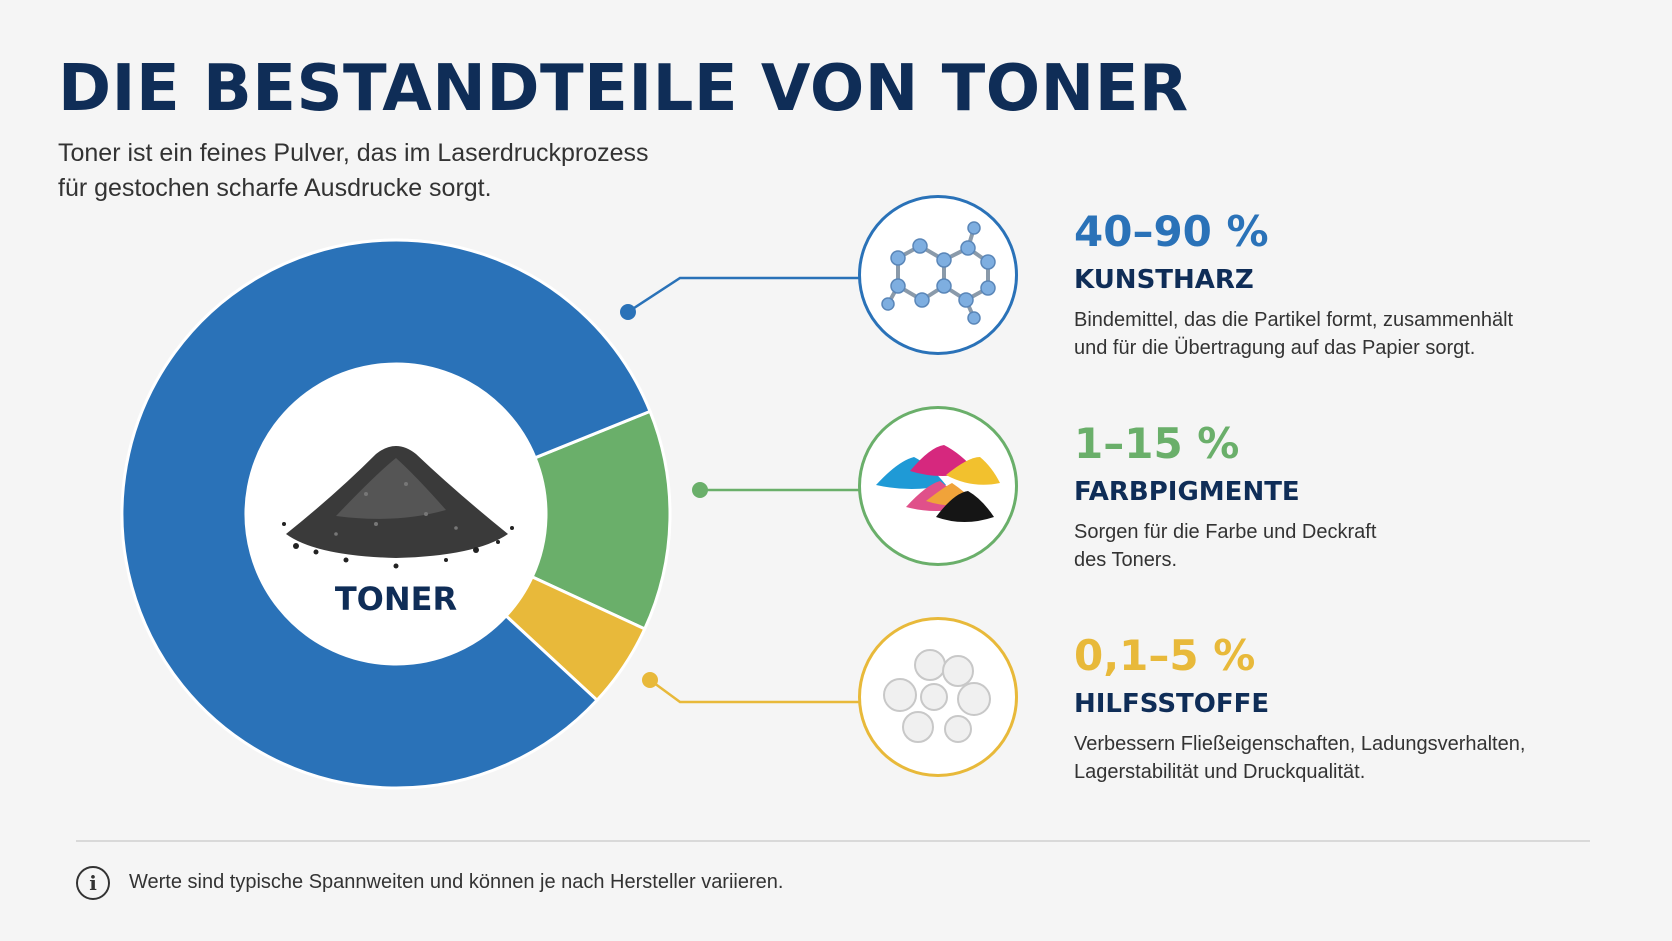  Describe the element at coordinates (275, 188) in the screenshot. I see `subtitle-line-2: für gestochen scharfe Ausdrucke sorgt.` at that location.